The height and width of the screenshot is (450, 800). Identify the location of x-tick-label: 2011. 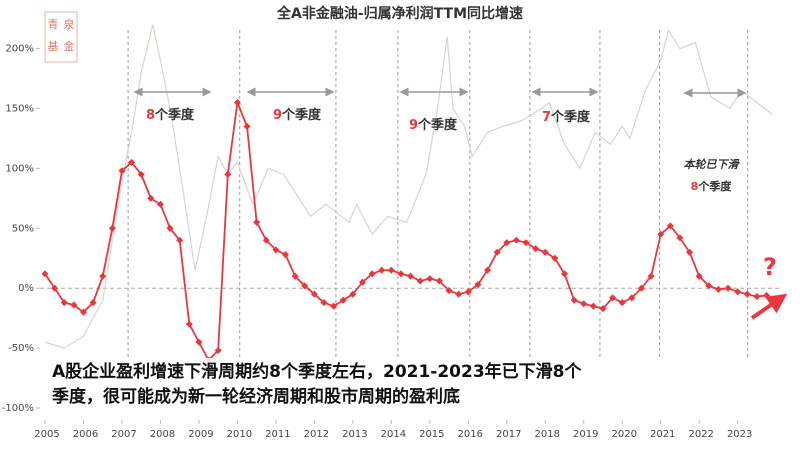
(277, 434).